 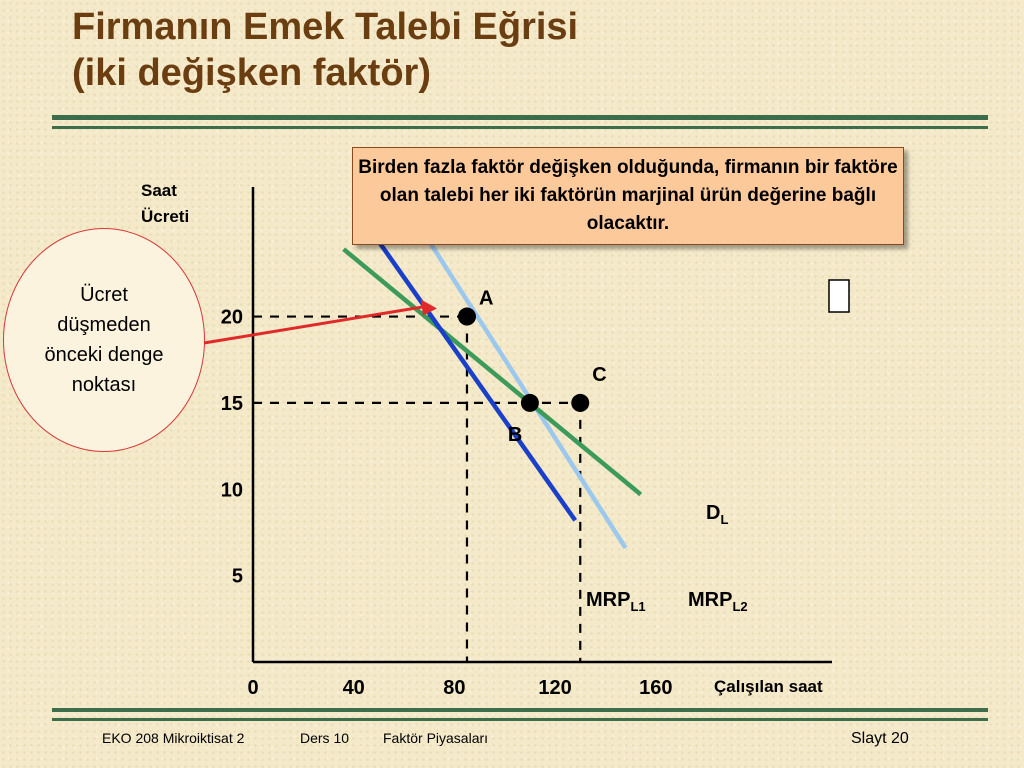 What do you see at coordinates (768, 686) in the screenshot?
I see `x-axis-title: Çalışılan saat` at bounding box center [768, 686].